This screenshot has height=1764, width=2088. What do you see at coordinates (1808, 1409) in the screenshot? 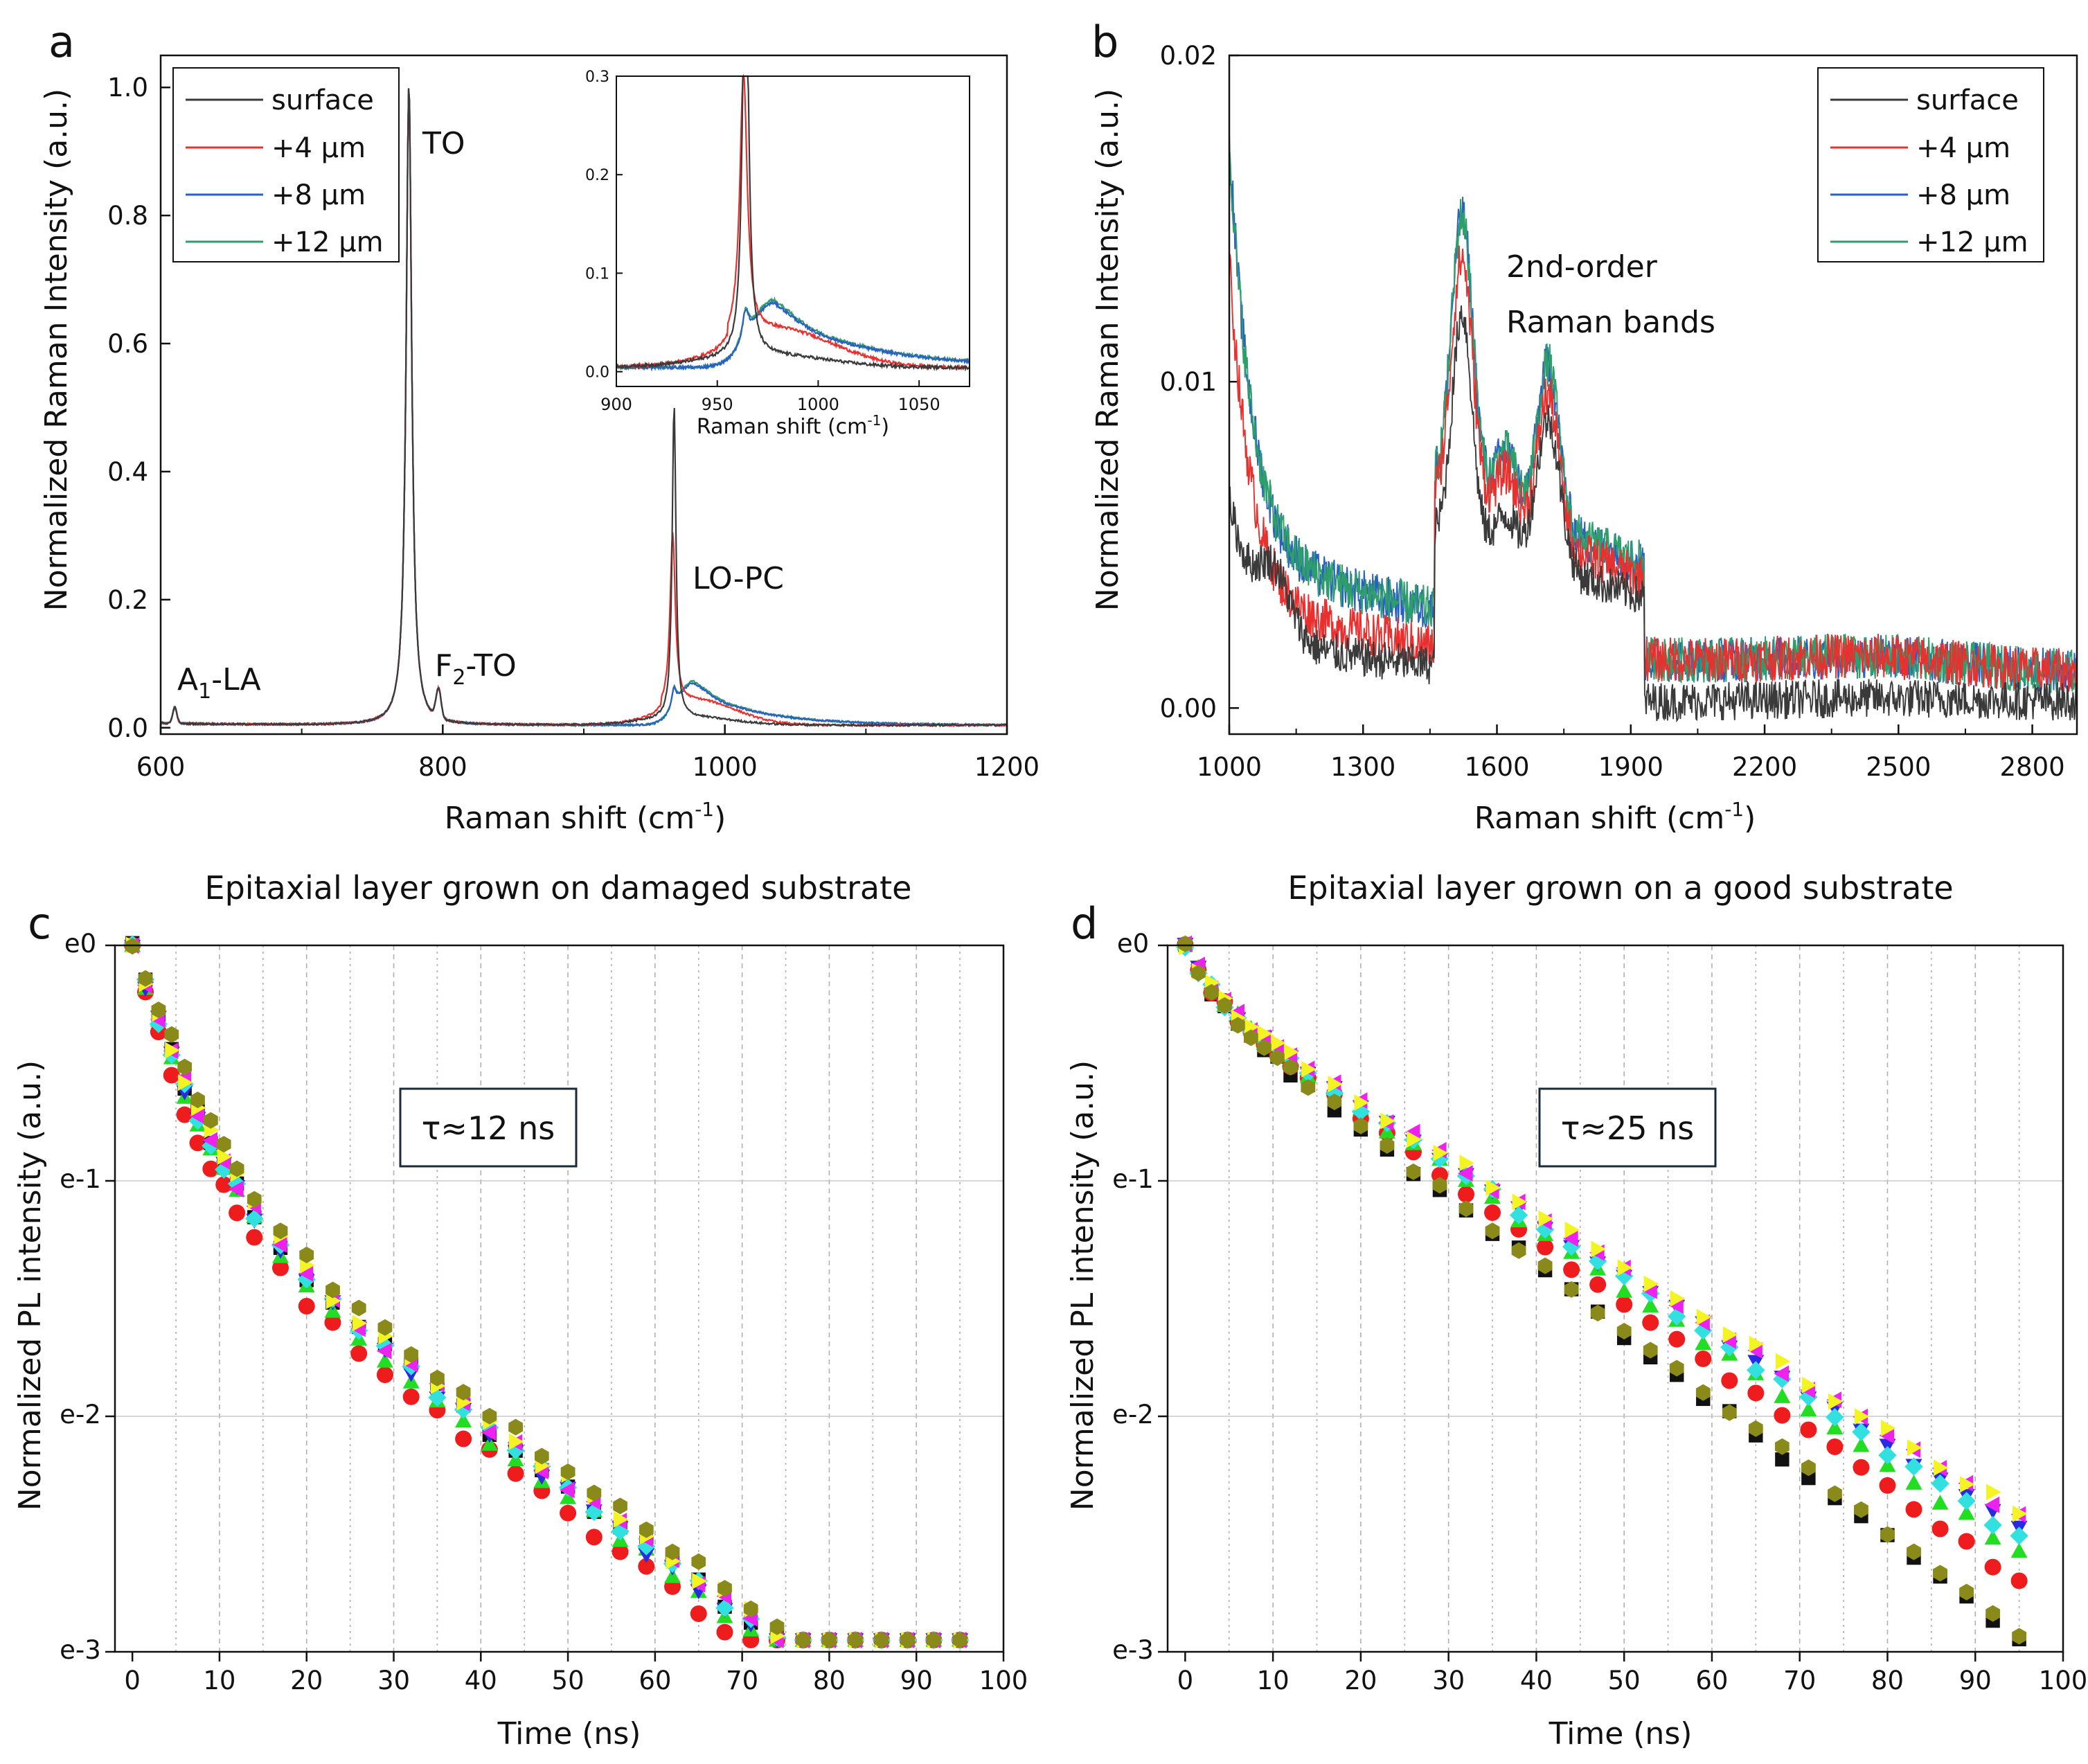
I see `panel-d-point-triangle-up` at bounding box center [1808, 1409].